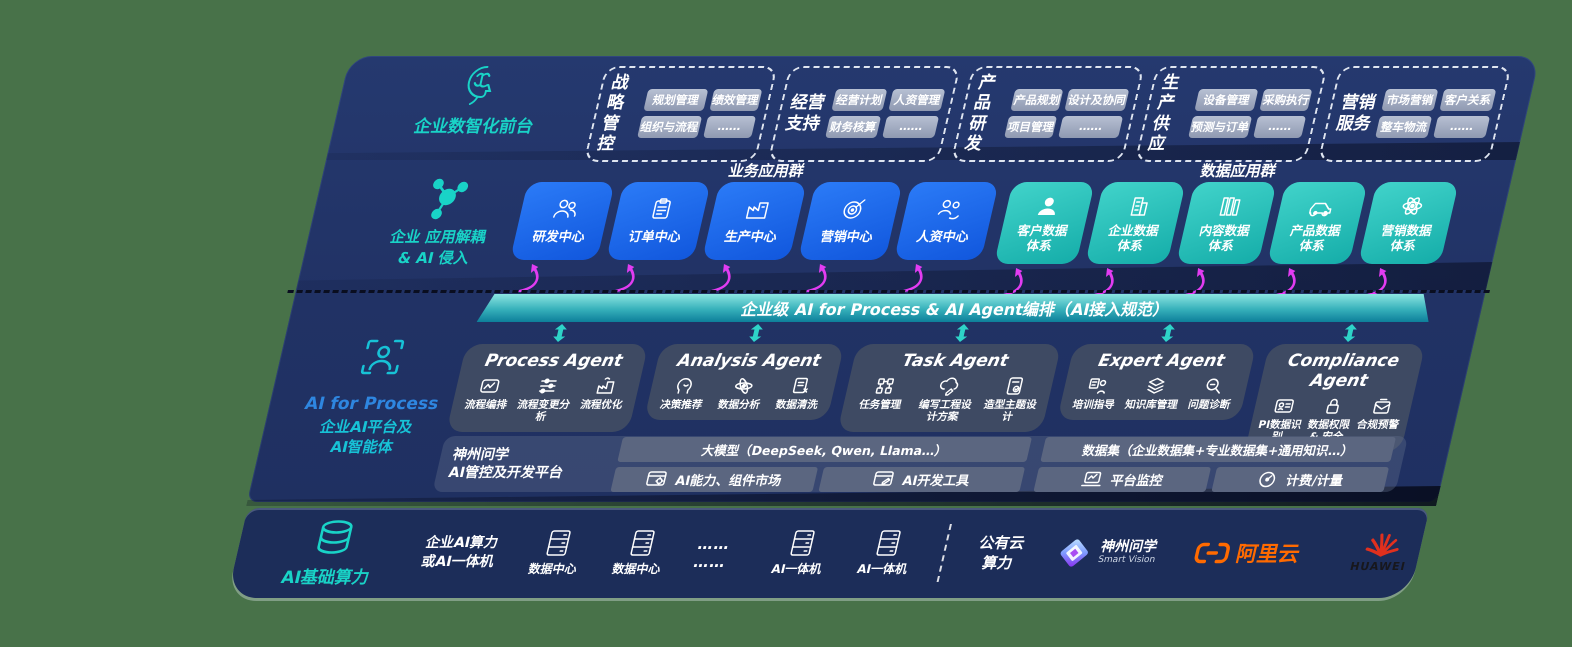 Image resolution: width=1572 pixels, height=647 pixels. I want to click on decouple-side-label: 企业 应用解耦 & AI 侵入, so click(441, 222).